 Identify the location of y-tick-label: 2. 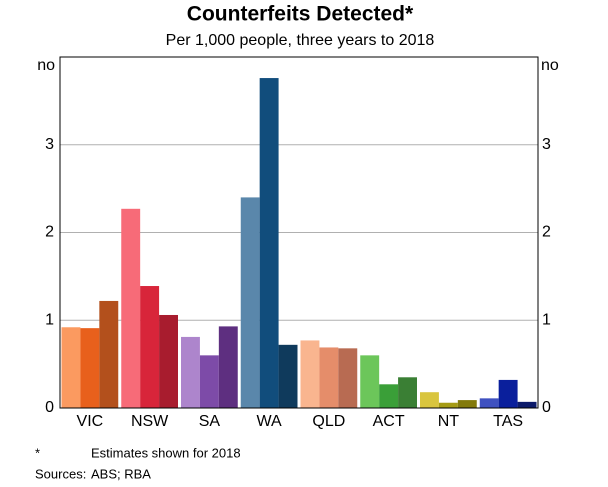
(49, 232).